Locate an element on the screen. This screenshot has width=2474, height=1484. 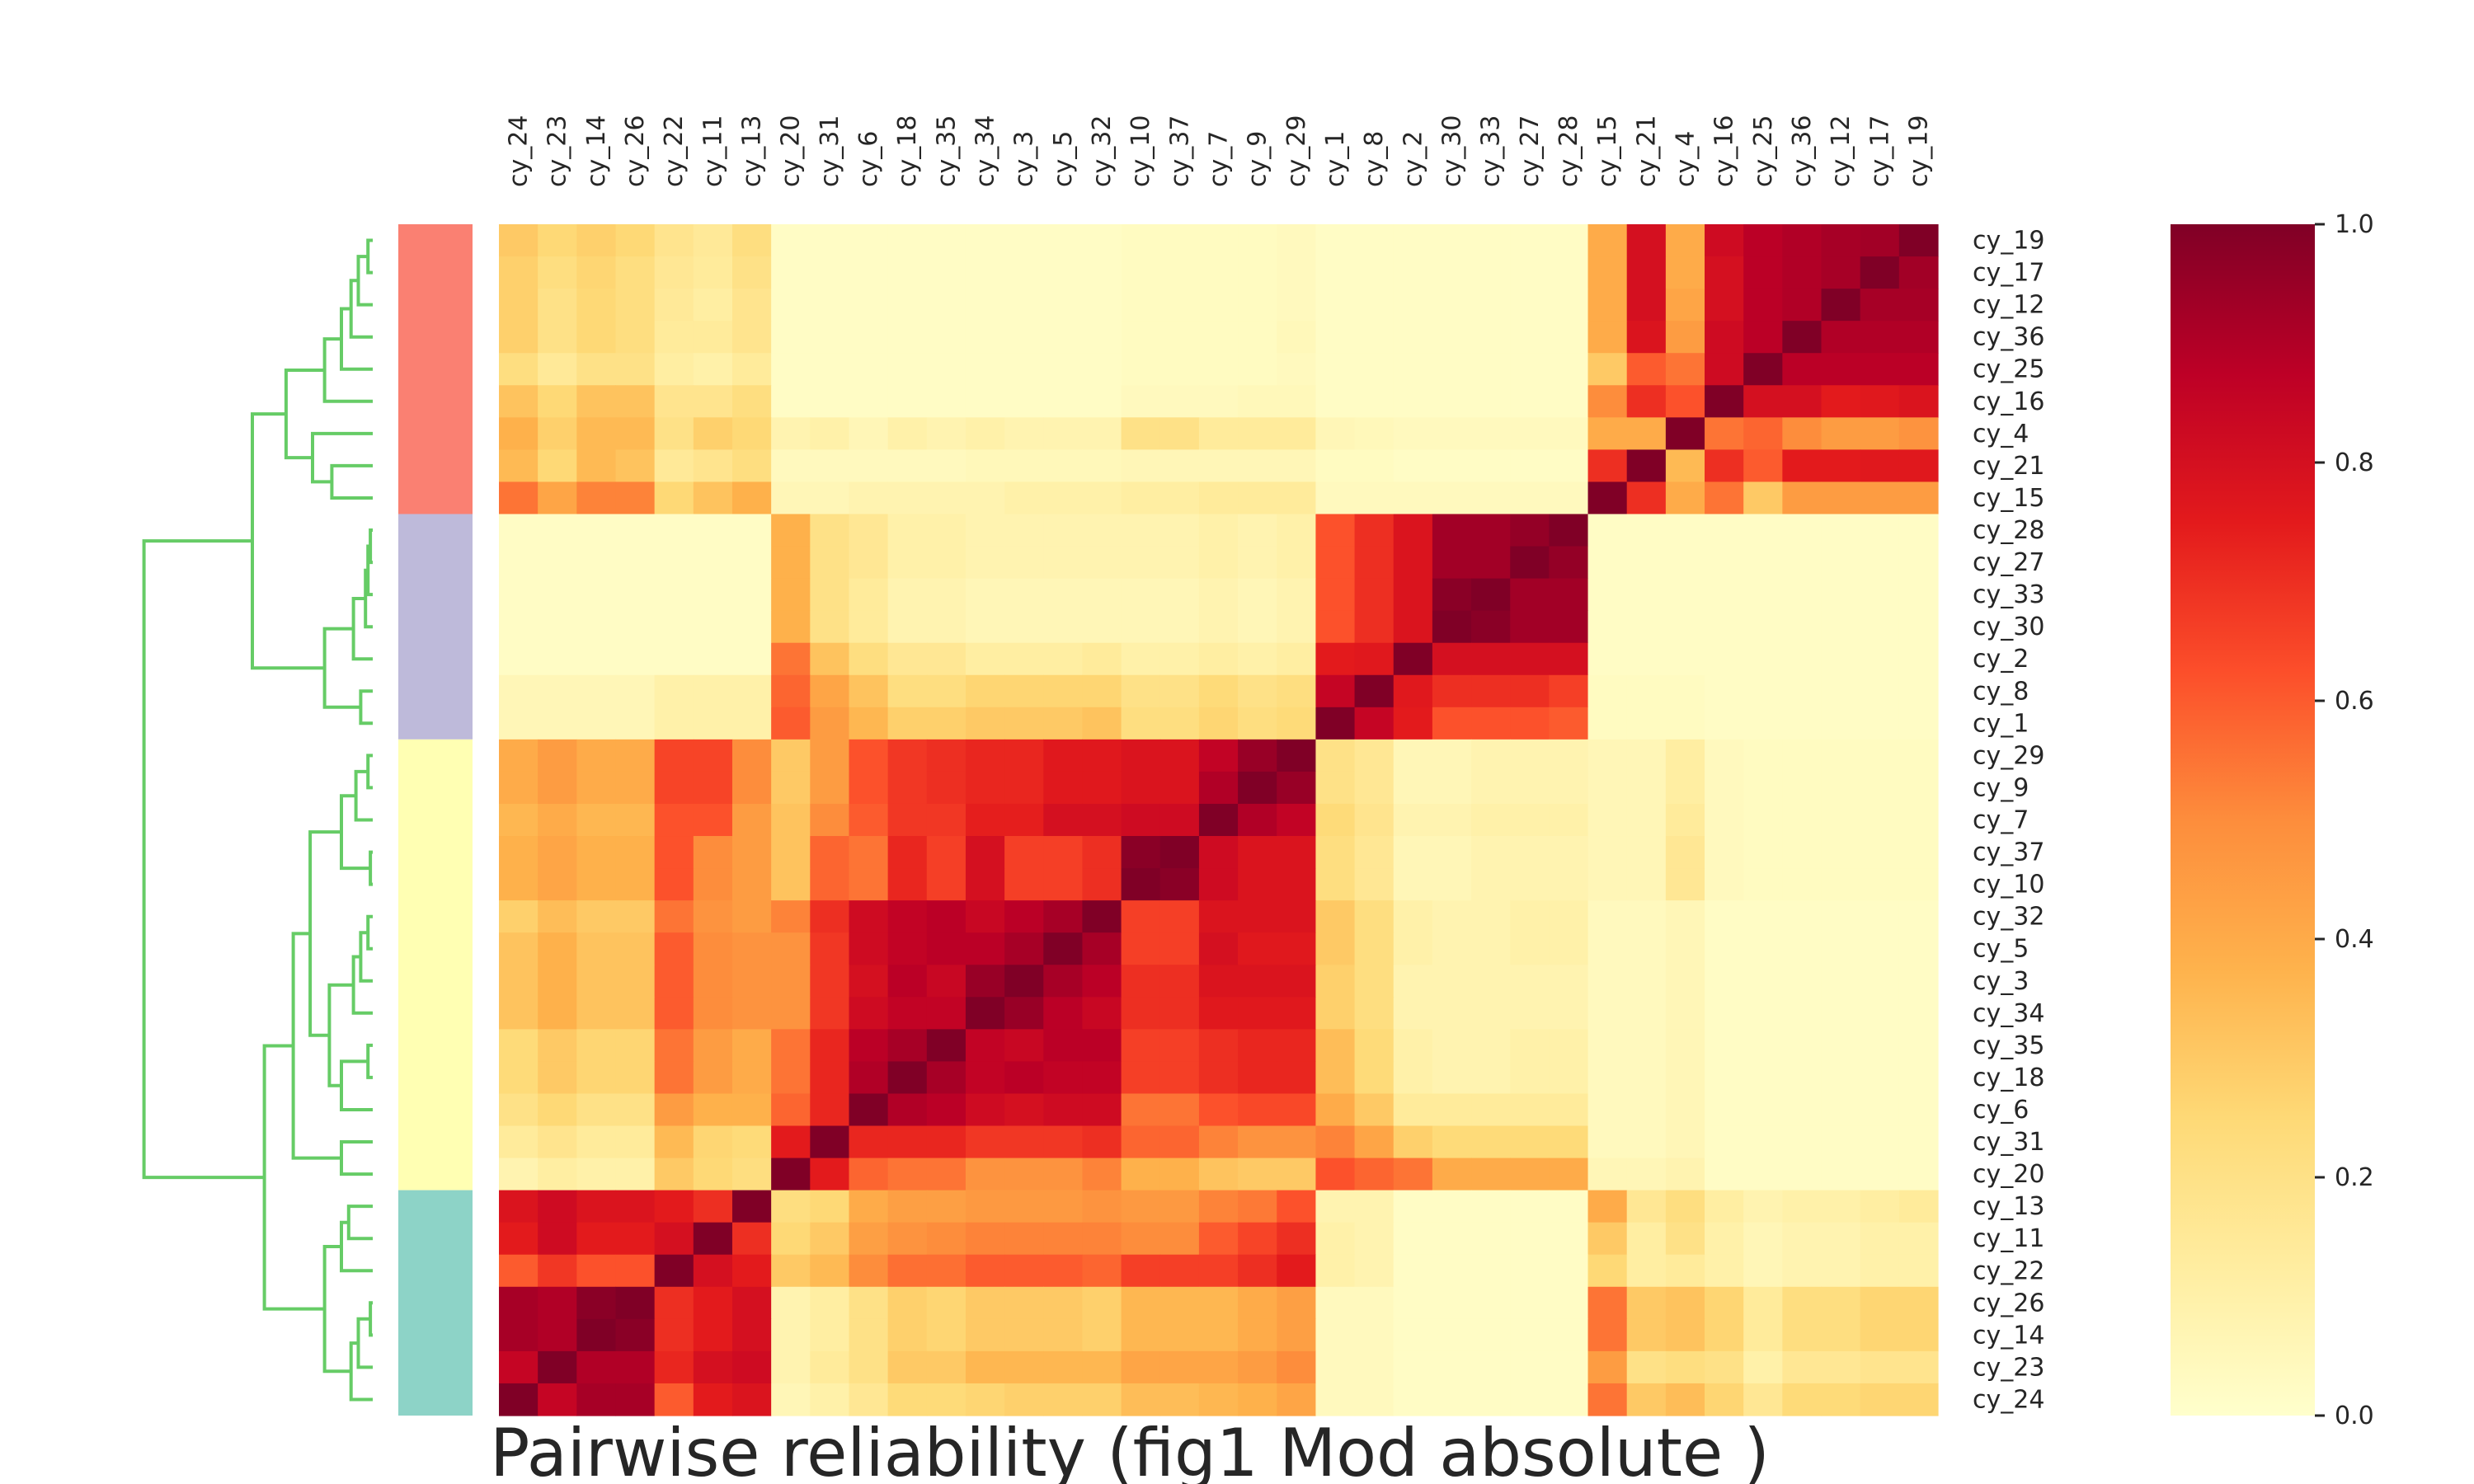
column-label: cy_20 is located at coordinates (791, 151).